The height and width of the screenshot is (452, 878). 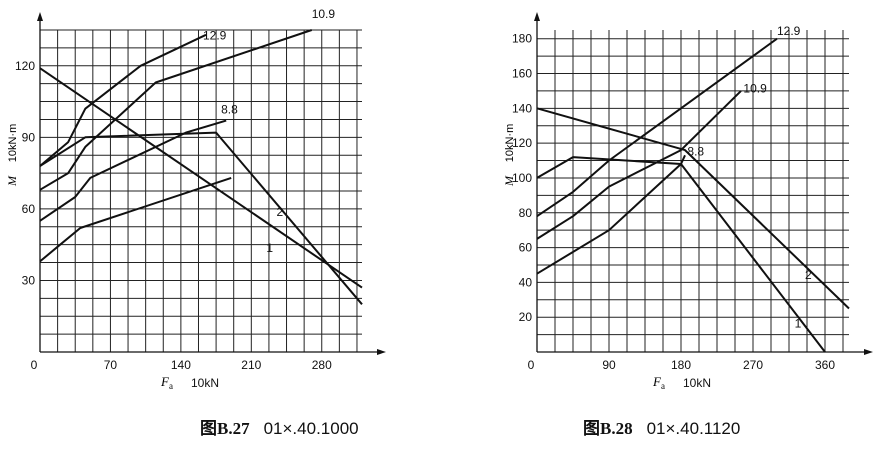 What do you see at coordinates (695, 151) in the screenshot?
I see `b28-curve-label: 8.8` at bounding box center [695, 151].